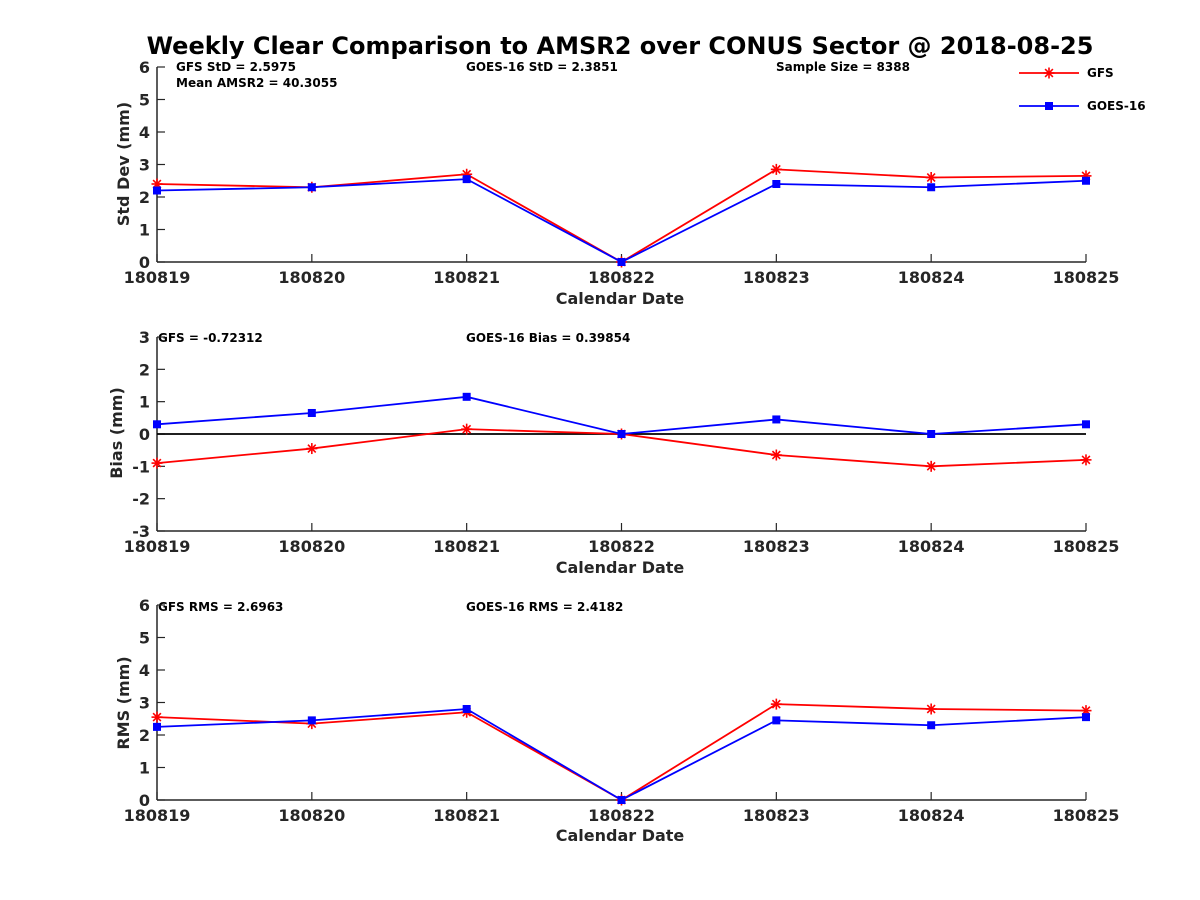  I want to click on goes16-std-annotation: GOES-16 StD = 2.3851, so click(542, 67).